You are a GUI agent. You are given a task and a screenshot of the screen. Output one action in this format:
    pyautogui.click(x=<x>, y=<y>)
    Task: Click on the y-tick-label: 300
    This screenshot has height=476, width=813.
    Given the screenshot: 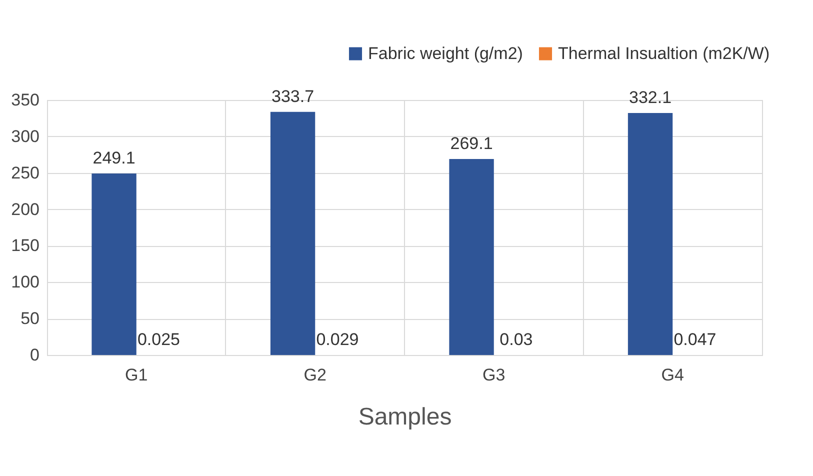 What is the action you would take?
    pyautogui.click(x=25, y=136)
    